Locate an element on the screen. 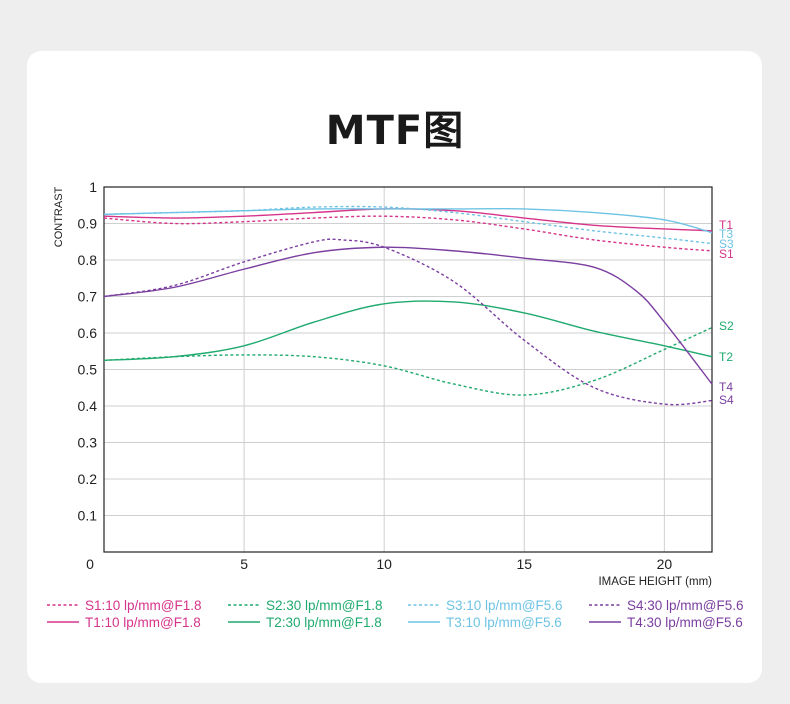  x-axis-label: IMAGE HEIGHT (mm) is located at coordinates (655, 582).